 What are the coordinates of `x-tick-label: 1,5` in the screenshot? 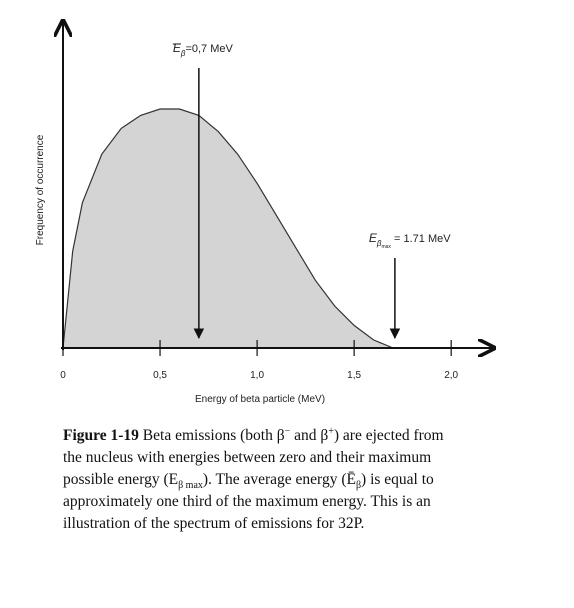 It's located at (354, 375).